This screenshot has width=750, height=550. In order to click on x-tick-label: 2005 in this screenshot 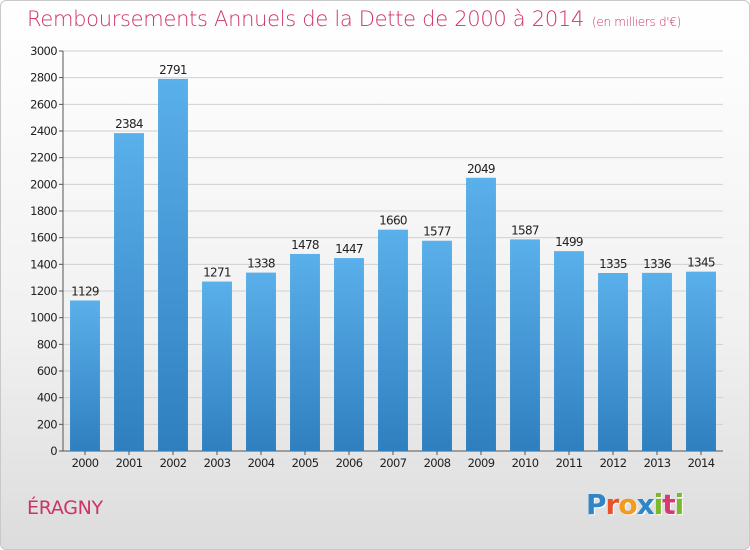, I will do `click(305, 463)`.